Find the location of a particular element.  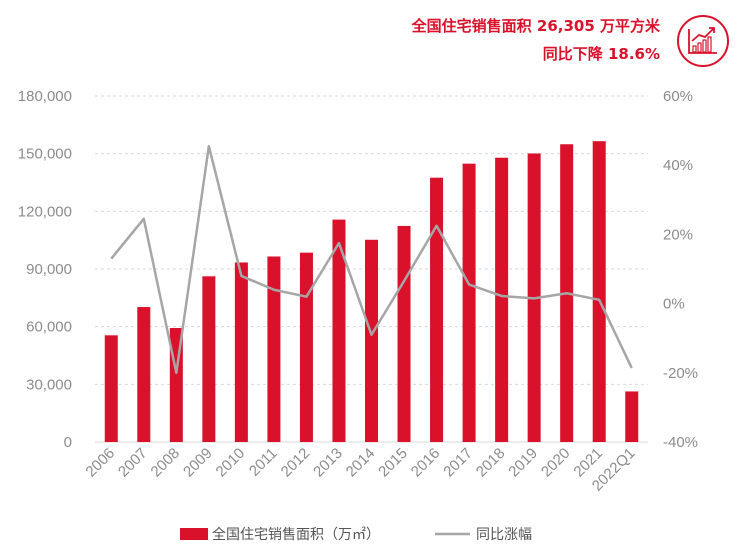

x-tick: 2016 is located at coordinates (426, 463).